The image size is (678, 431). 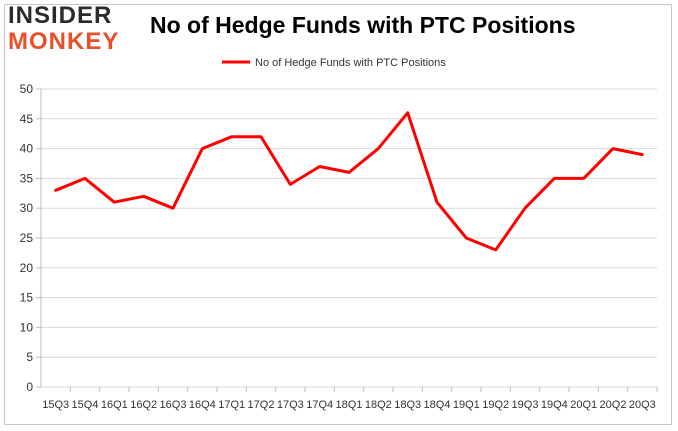 What do you see at coordinates (27, 89) in the screenshot?
I see `y-tick-label: 50` at bounding box center [27, 89].